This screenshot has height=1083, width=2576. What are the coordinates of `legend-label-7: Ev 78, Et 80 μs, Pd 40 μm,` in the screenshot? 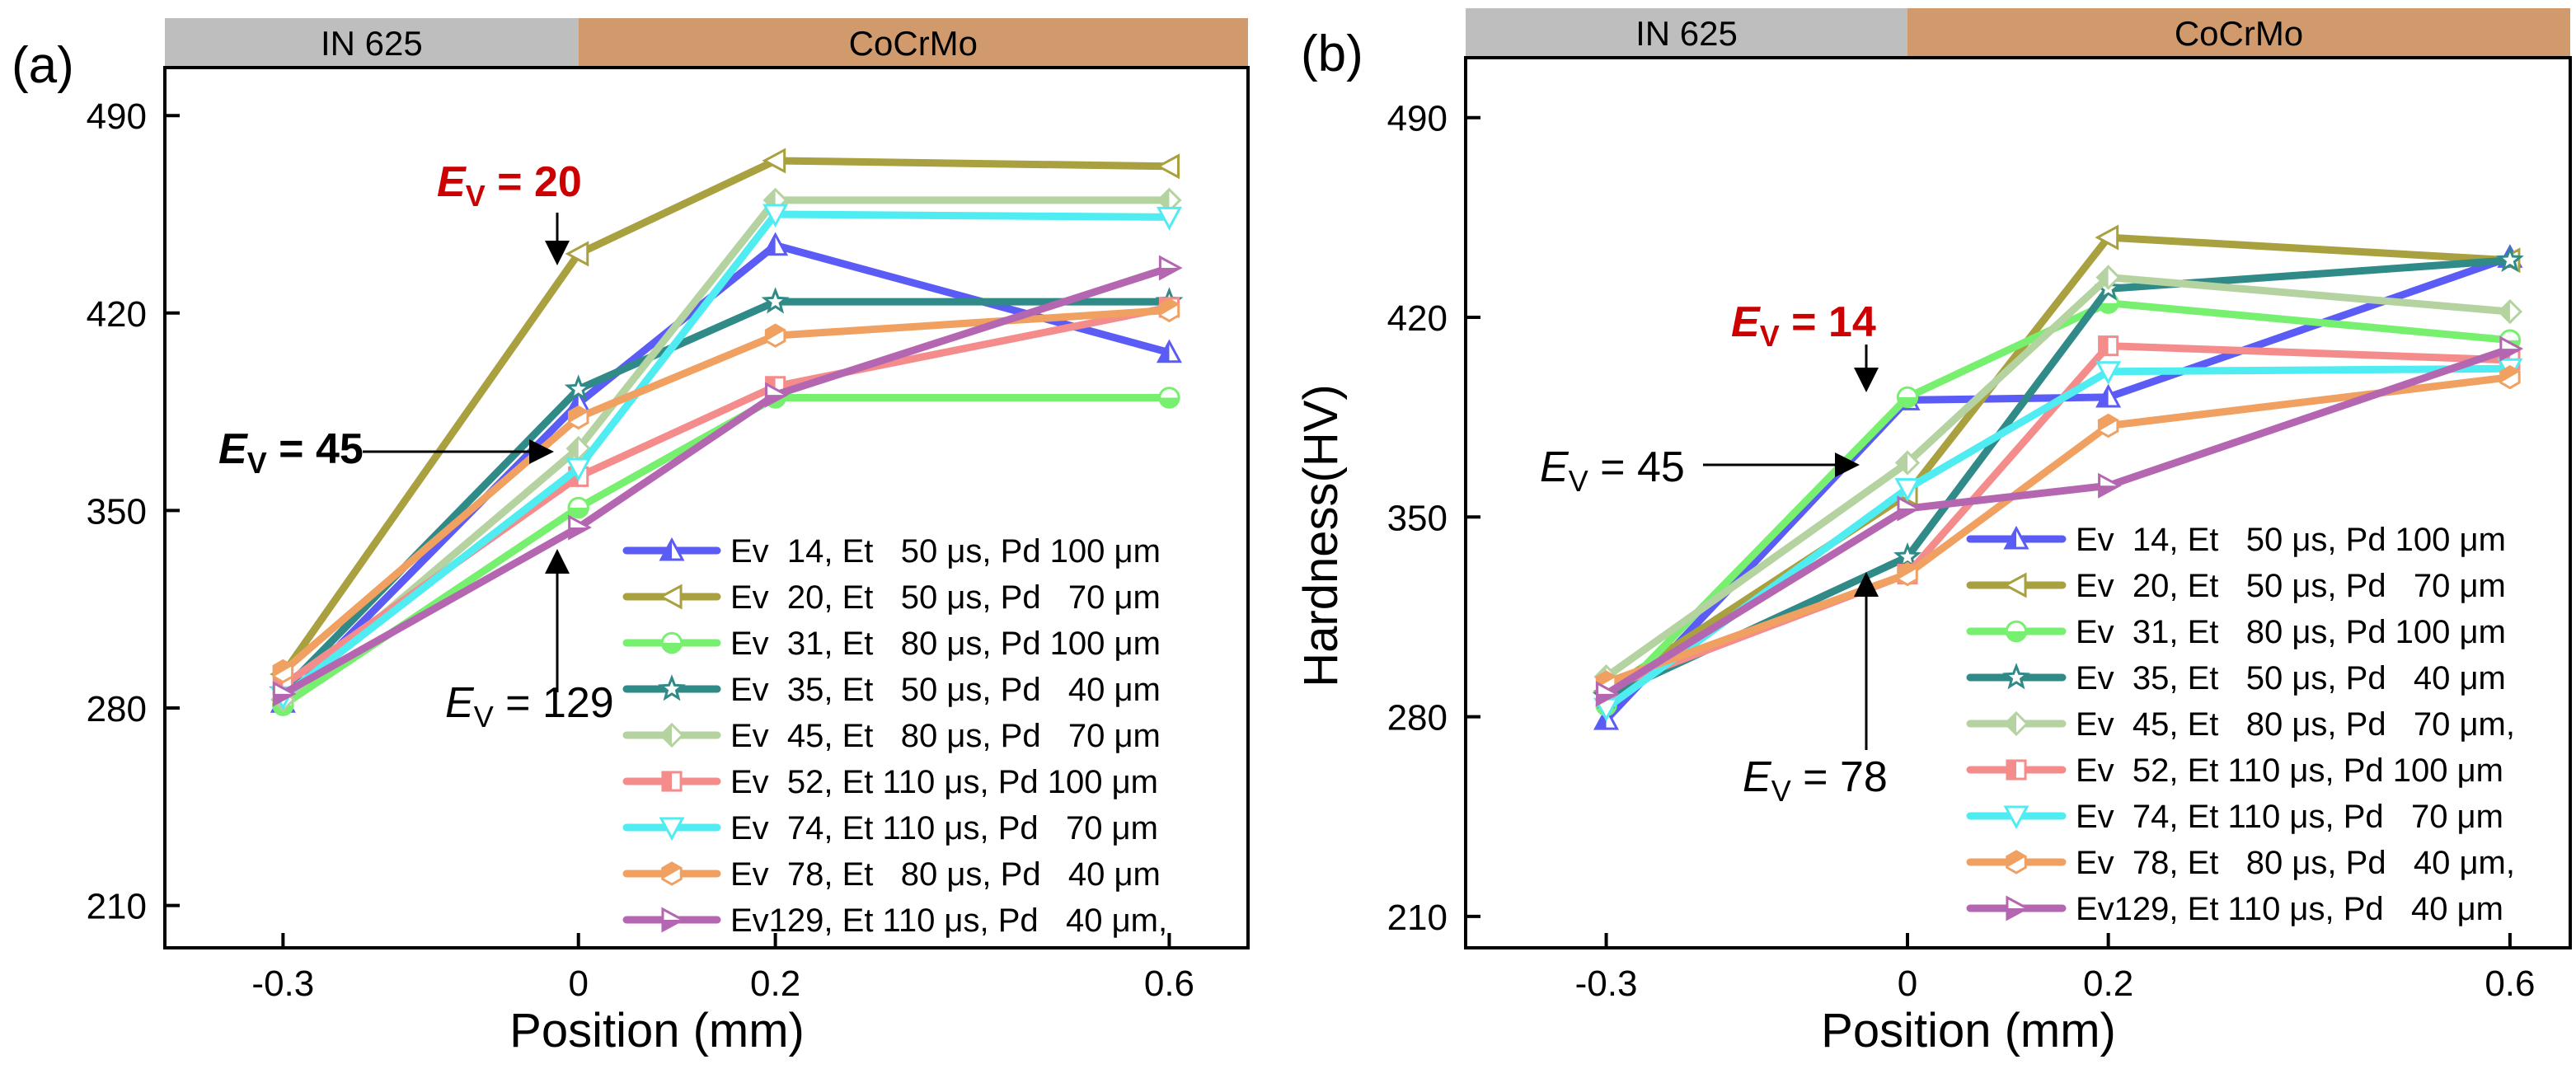 It's located at (2295, 863).